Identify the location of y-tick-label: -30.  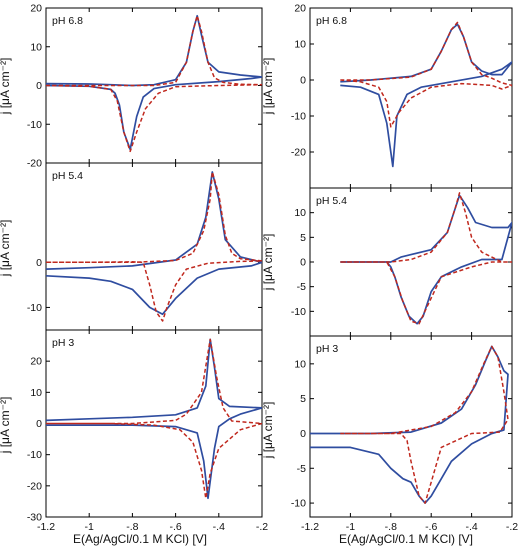
(34, 518).